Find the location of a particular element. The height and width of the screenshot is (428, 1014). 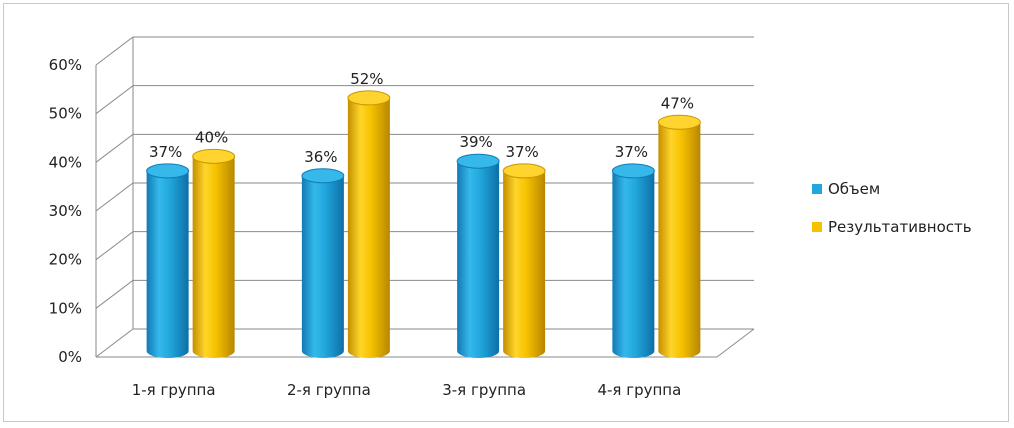

x-category-label: 3-я группа is located at coordinates (484, 390).